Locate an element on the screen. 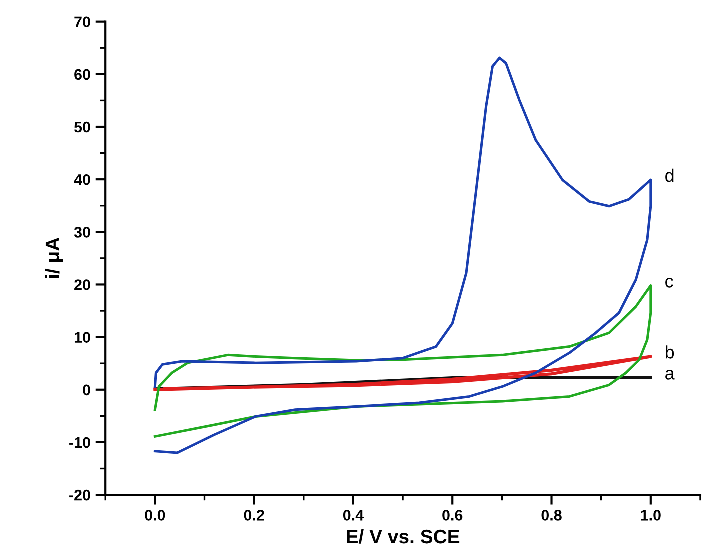 This screenshot has height=560, width=704. y-tick-label: -10 is located at coordinates (80, 442).